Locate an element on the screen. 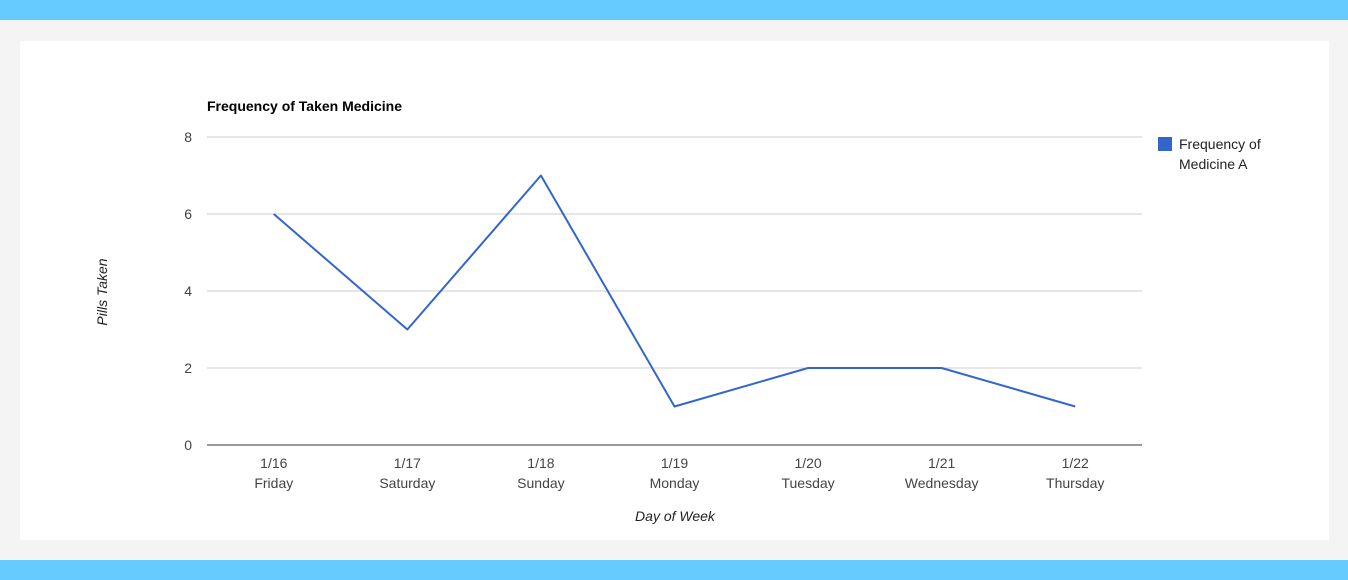 The height and width of the screenshot is (580, 1348). y-tick-label: 0 is located at coordinates (188, 445).